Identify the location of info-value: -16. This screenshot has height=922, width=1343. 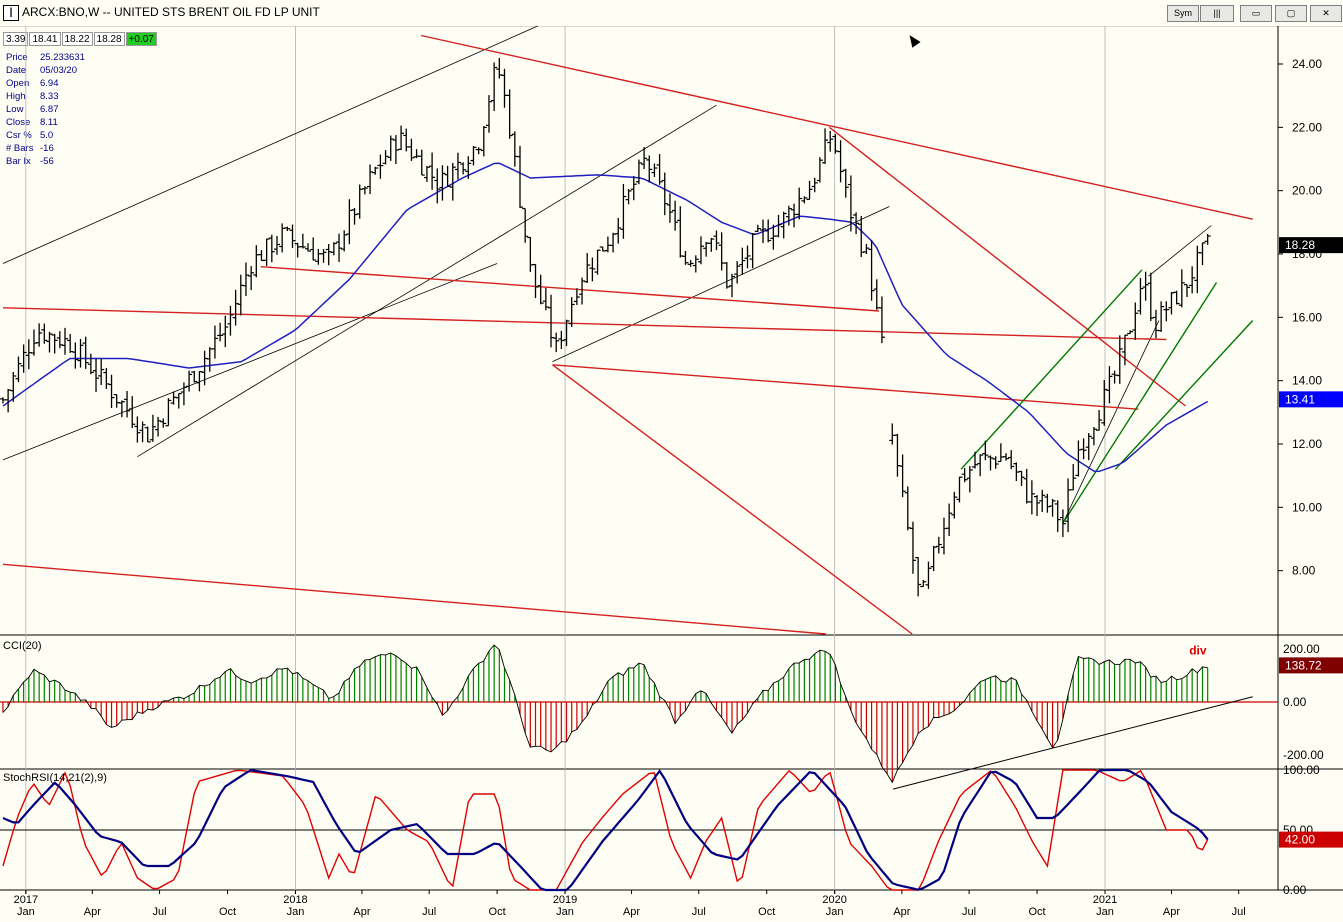
(47, 148).